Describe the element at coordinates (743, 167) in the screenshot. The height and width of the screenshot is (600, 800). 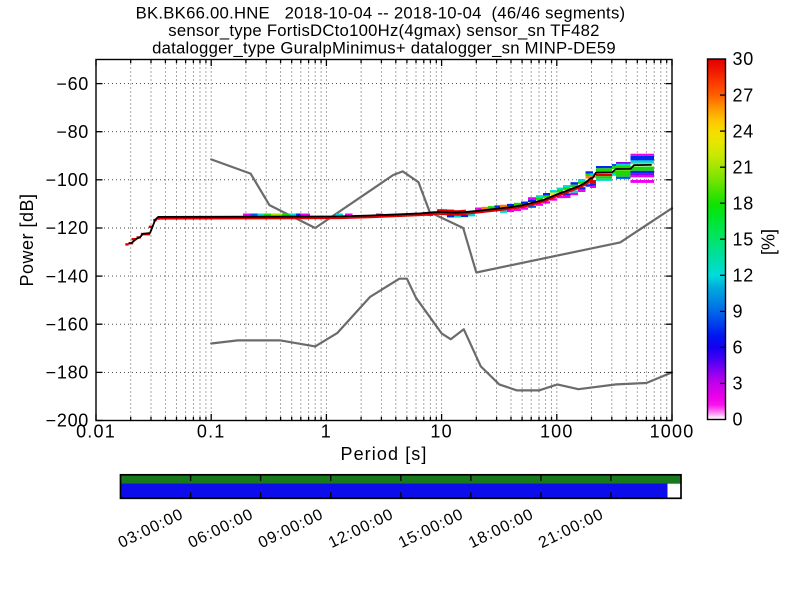
I see `svg-text: 21` at that location.